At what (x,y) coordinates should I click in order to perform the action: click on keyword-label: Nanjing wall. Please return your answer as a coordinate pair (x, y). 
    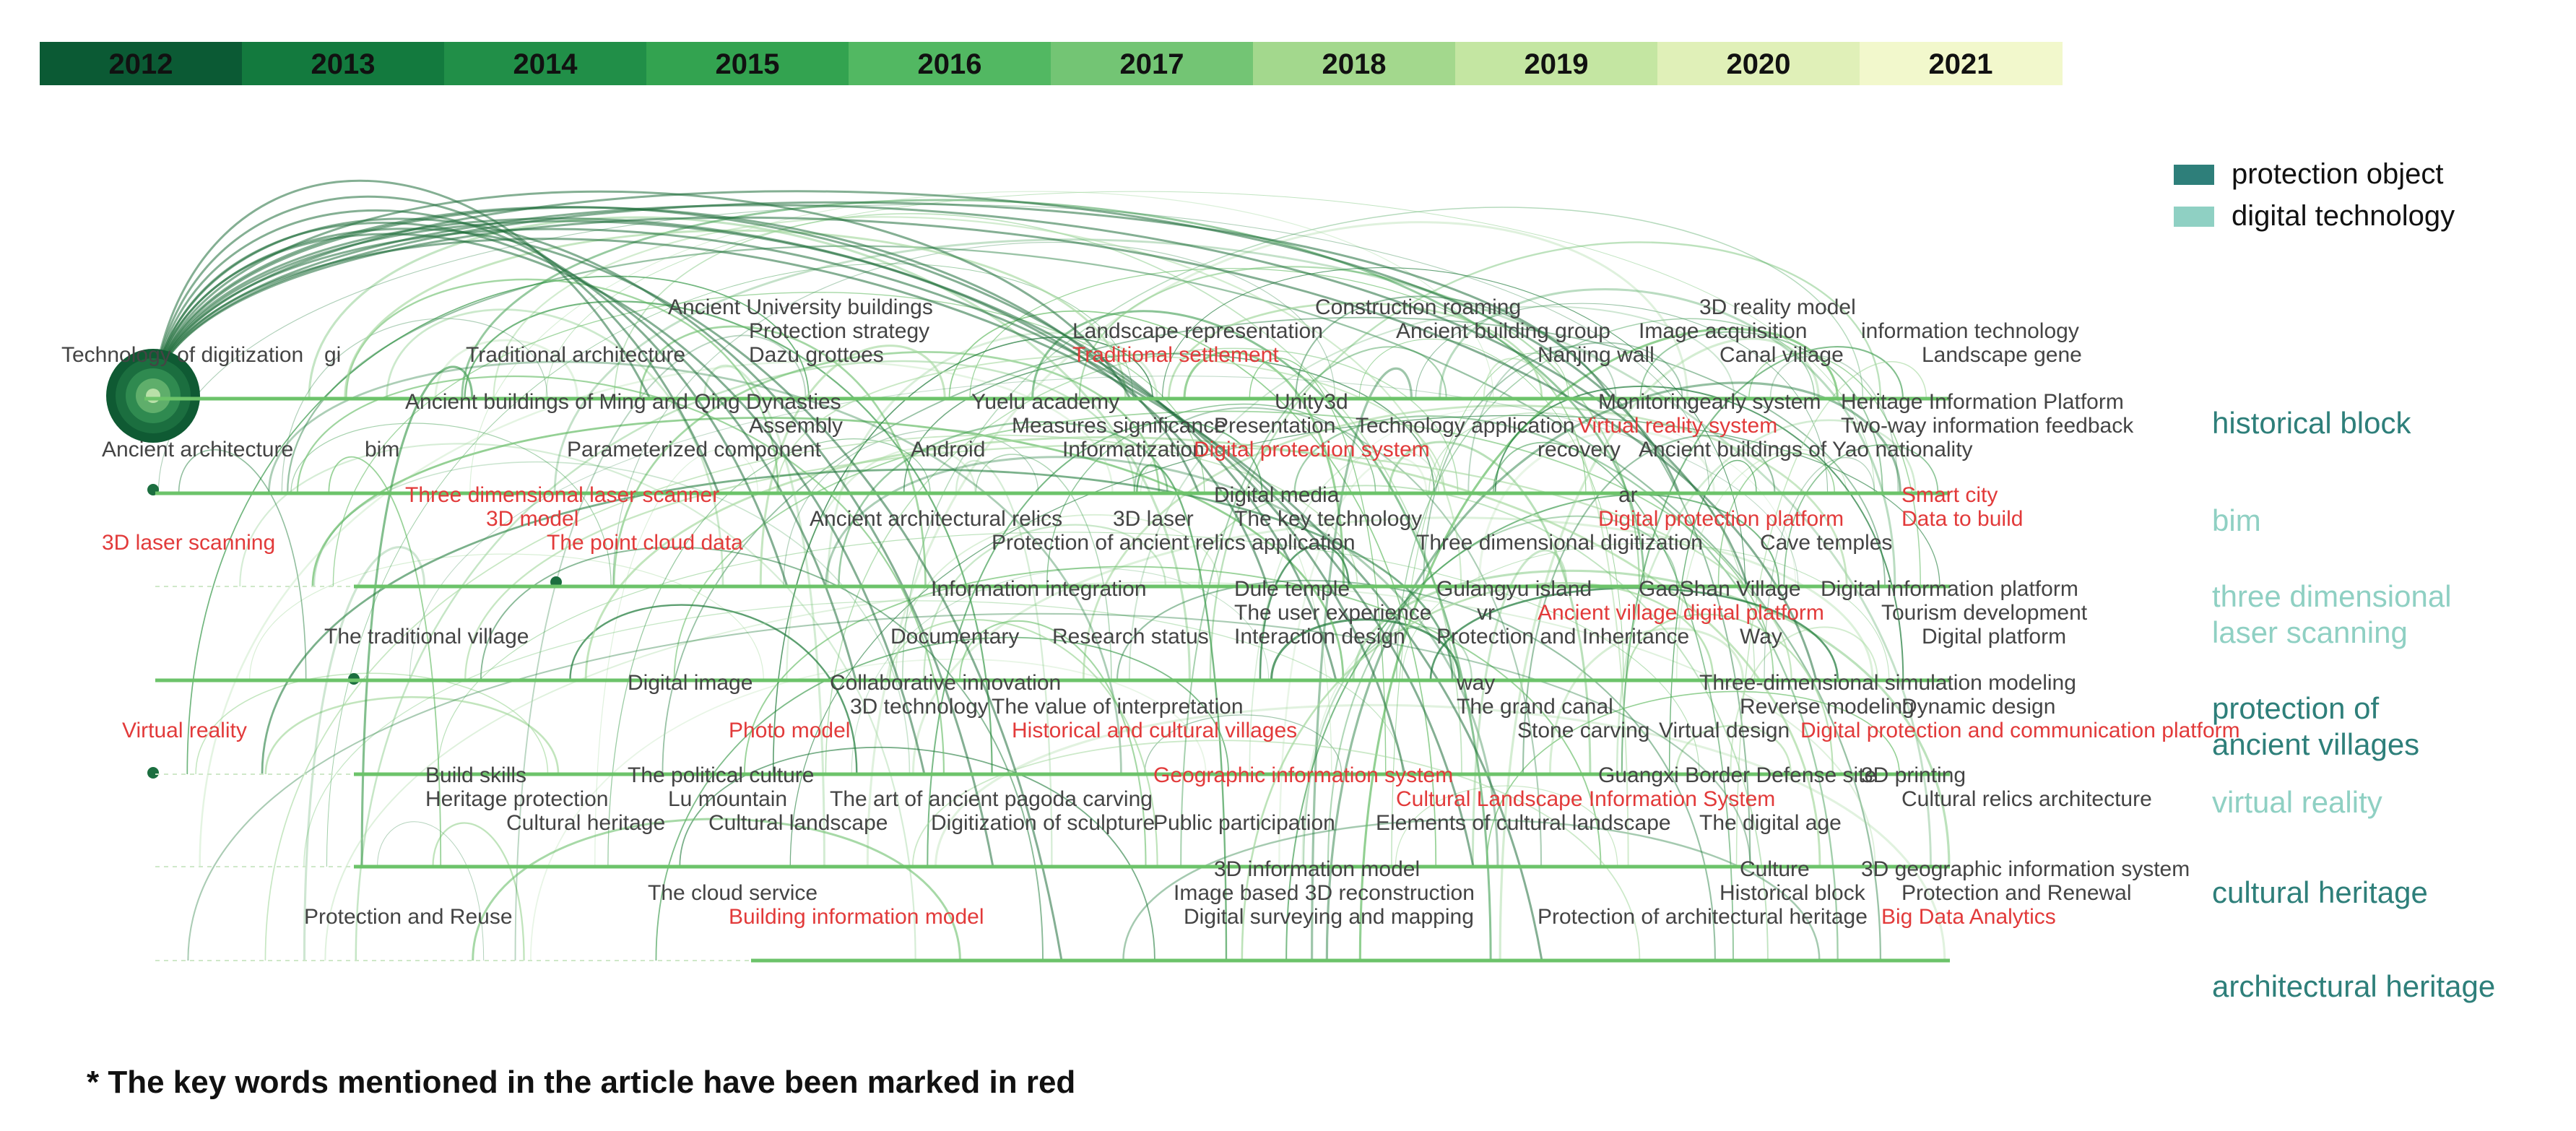
    Looking at the image, I should click on (1596, 355).